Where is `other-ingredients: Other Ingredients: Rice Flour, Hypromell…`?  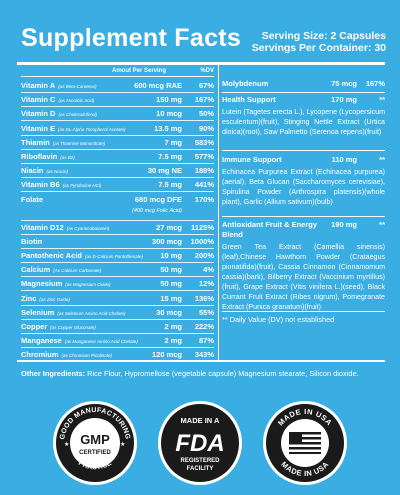 other-ingredients: Other Ingredients: Rice Flour, Hypromell… is located at coordinates (190, 373).